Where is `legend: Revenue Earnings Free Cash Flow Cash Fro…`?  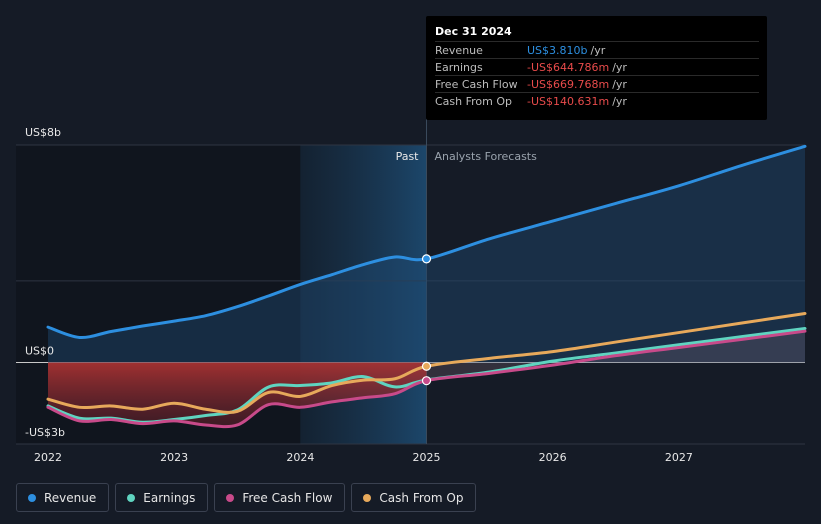
legend: Revenue Earnings Free Cash Flow Cash Fro… is located at coordinates (246, 497).